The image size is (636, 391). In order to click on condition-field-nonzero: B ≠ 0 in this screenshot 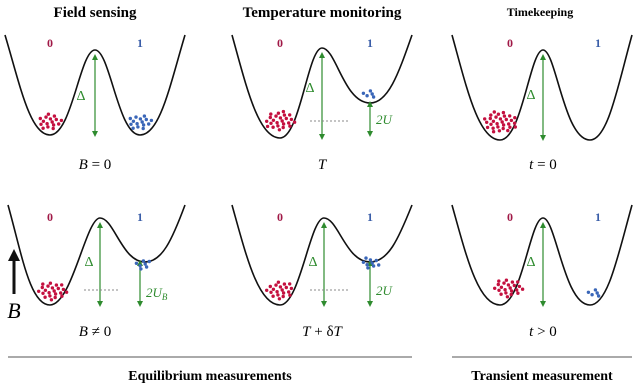, I will do `click(95, 332)`.